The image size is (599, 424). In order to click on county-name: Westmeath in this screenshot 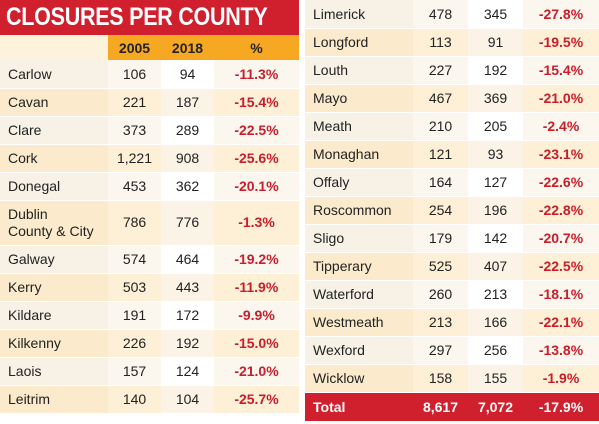, I will do `click(359, 322)`.